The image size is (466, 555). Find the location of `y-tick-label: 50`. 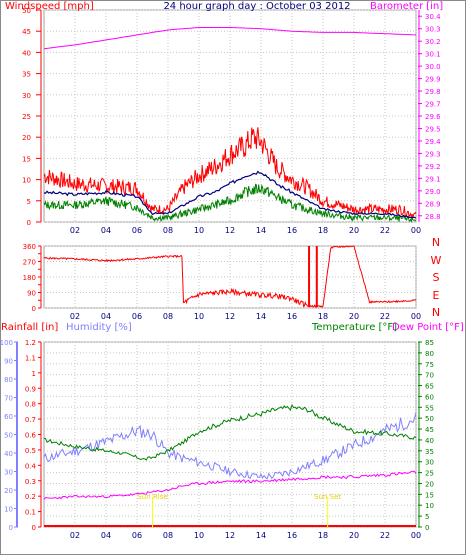

y-tick-label: 50 is located at coordinates (26, 11).